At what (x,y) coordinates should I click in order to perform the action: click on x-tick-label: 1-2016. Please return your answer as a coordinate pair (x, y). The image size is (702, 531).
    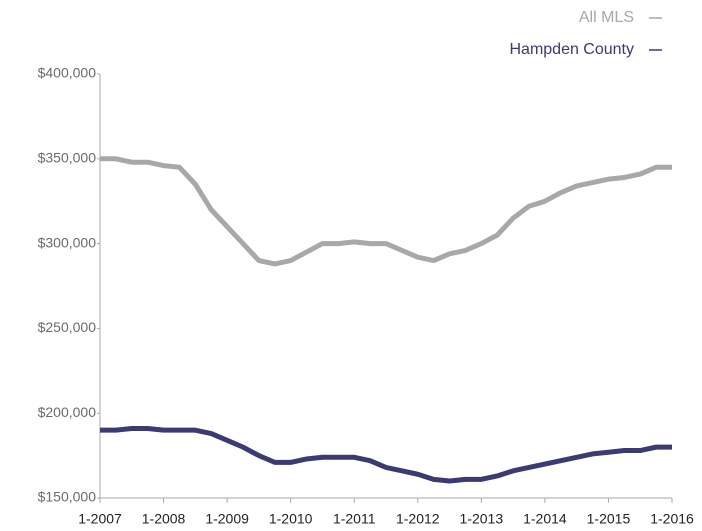
    Looking at the image, I should click on (672, 519).